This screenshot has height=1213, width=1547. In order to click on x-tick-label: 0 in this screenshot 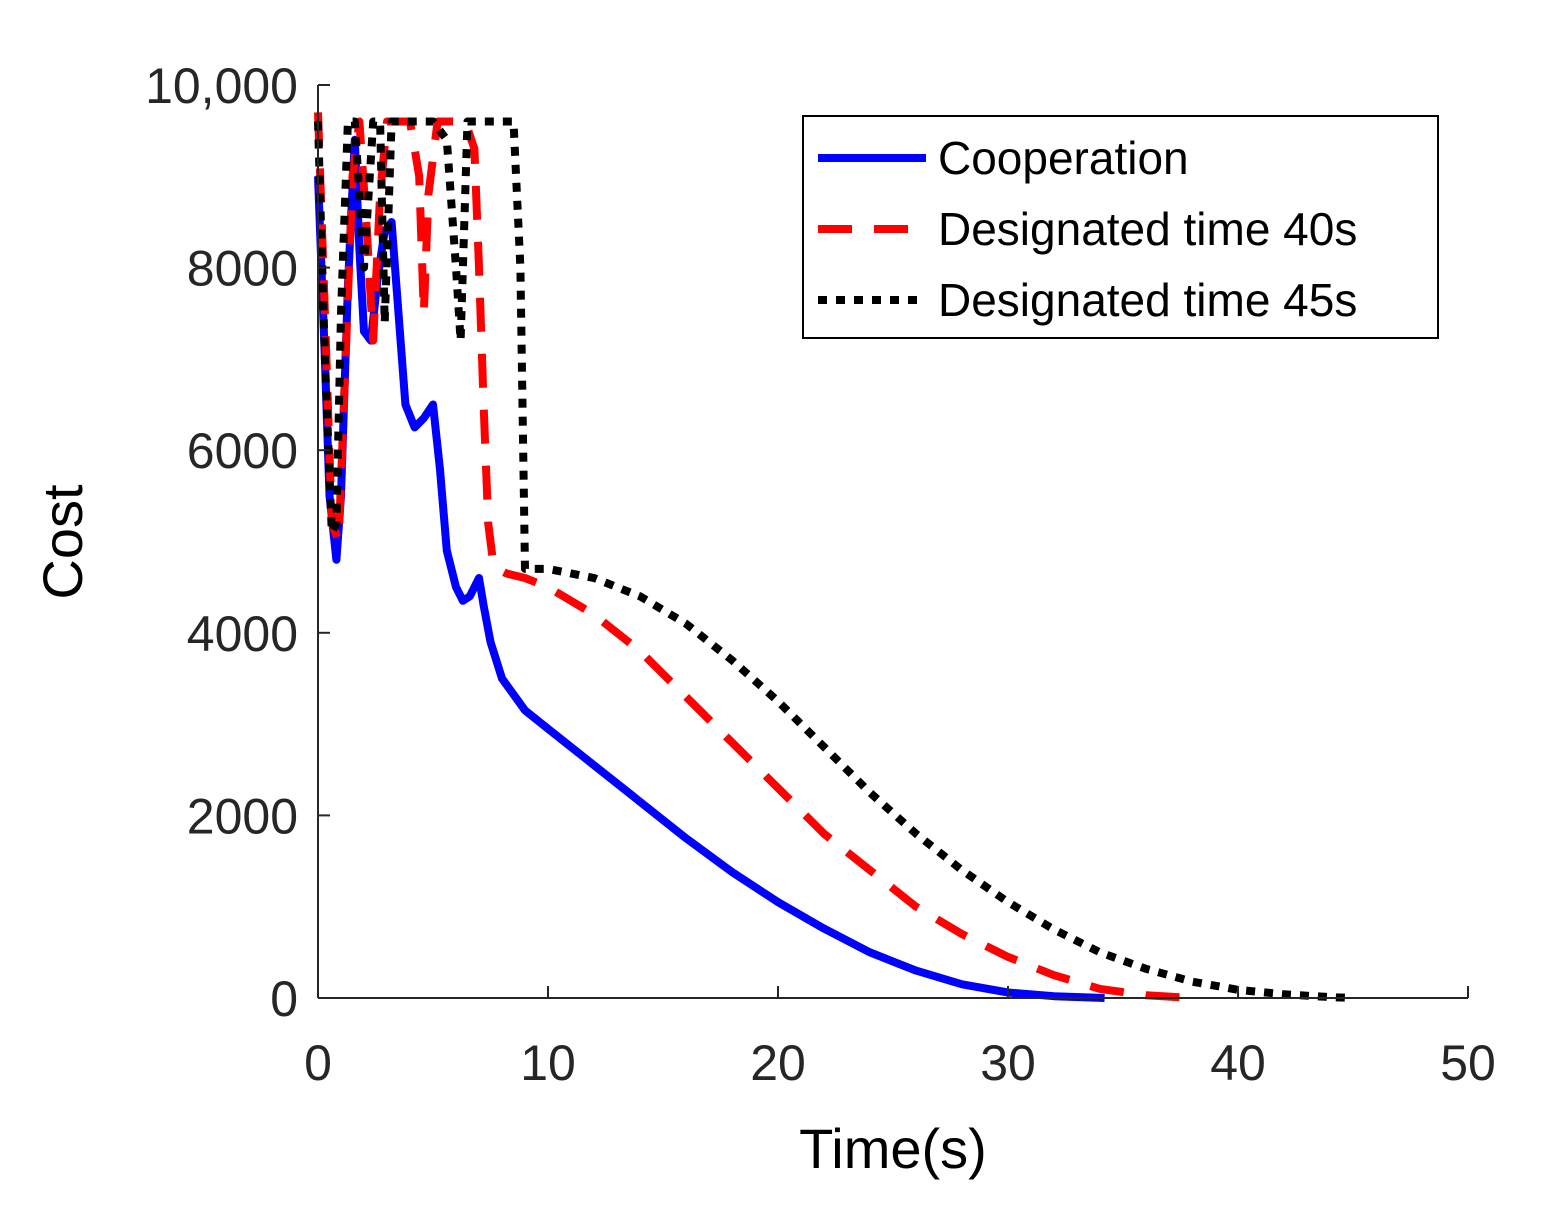, I will do `click(318, 1063)`.